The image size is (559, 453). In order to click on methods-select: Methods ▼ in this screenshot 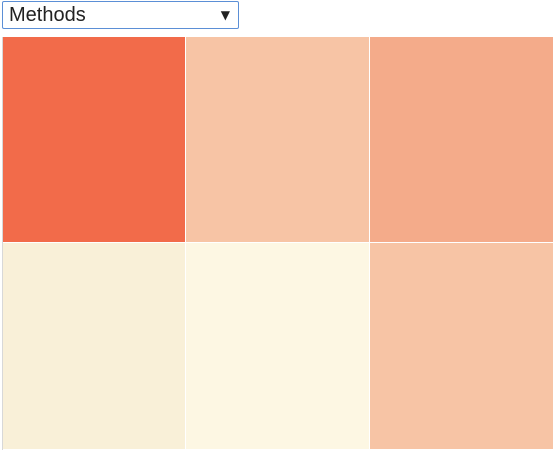, I will do `click(120, 15)`.